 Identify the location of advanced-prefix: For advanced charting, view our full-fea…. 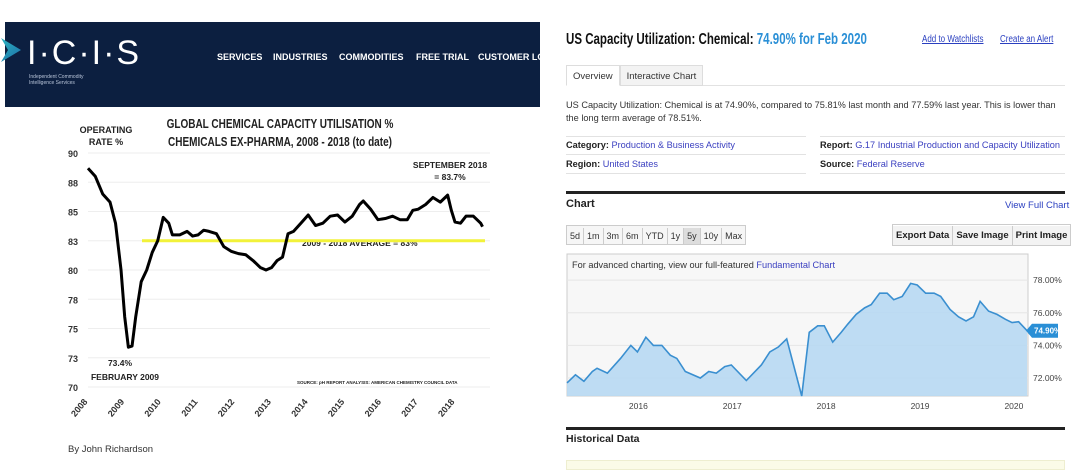
(664, 265).